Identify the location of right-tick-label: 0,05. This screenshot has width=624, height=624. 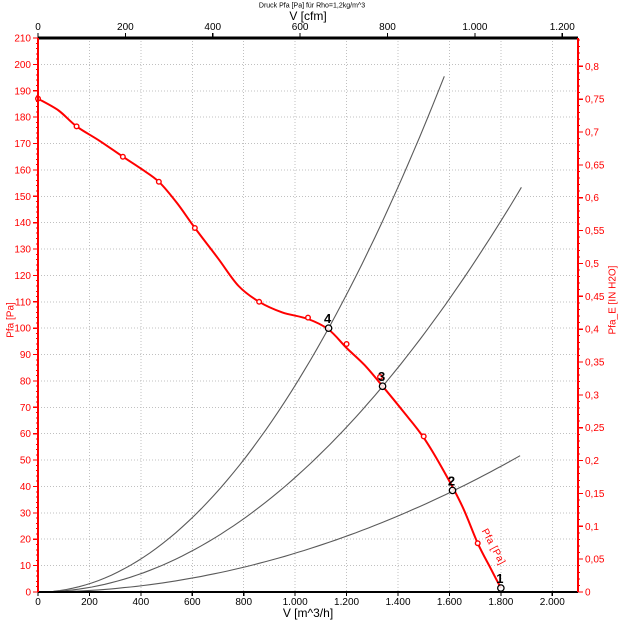
(595, 560).